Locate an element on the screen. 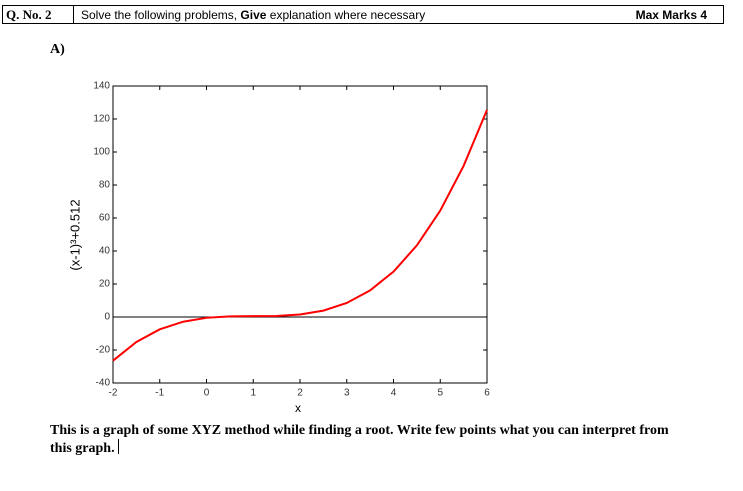 This screenshot has width=743, height=491. x-tick-label: -1 is located at coordinates (159, 393).